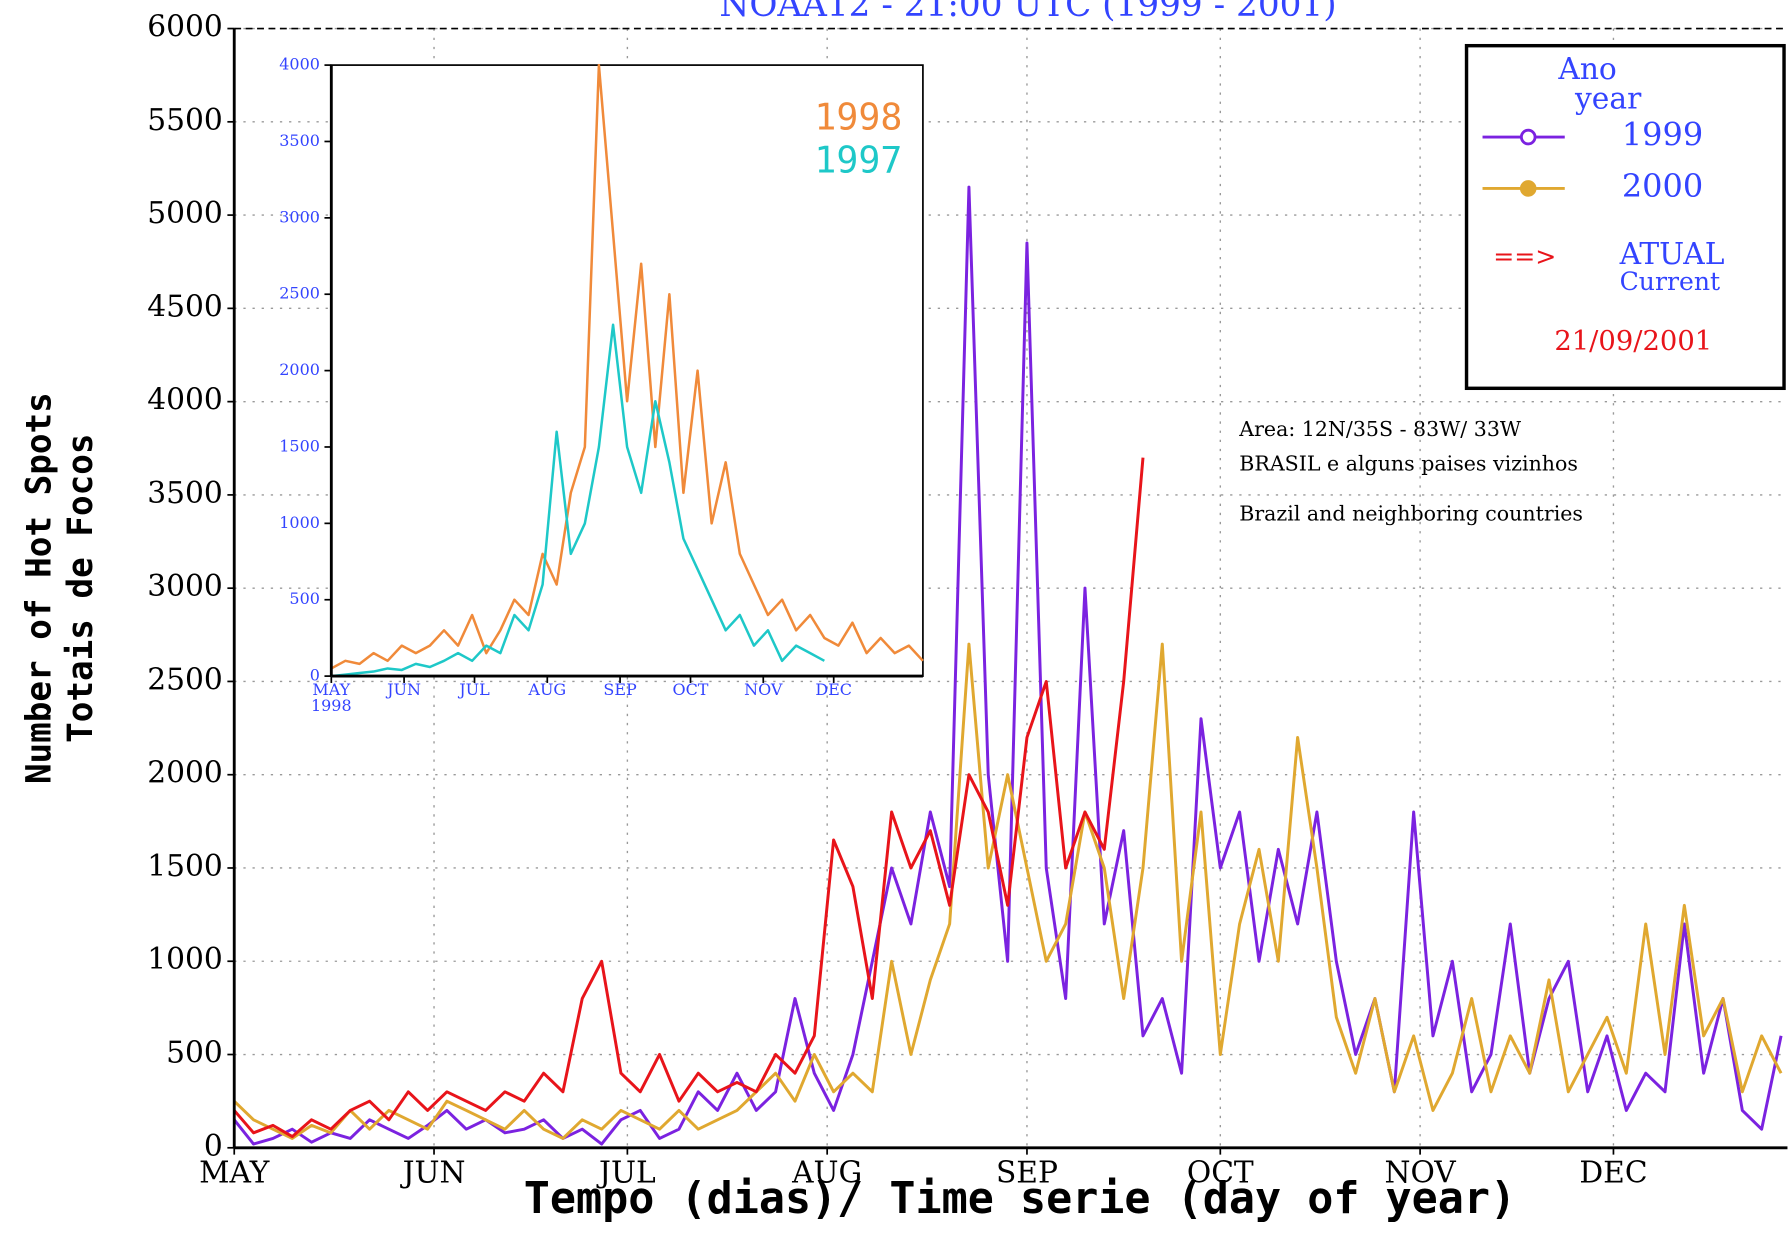 The image size is (1791, 1254). What do you see at coordinates (185, 27) in the screenshot?
I see `y-tick-label: 6000` at bounding box center [185, 27].